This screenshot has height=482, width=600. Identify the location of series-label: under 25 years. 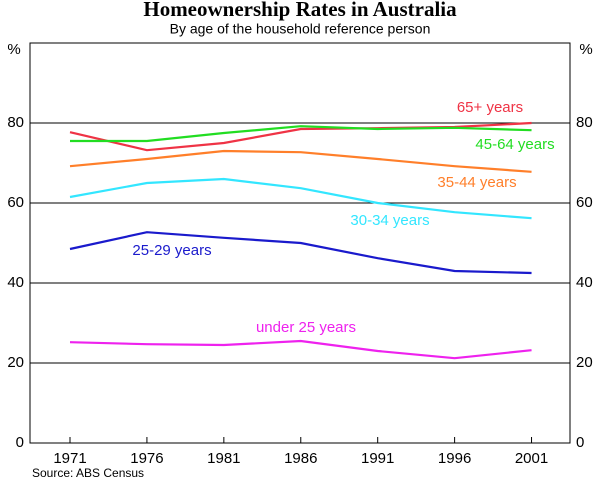
(306, 327).